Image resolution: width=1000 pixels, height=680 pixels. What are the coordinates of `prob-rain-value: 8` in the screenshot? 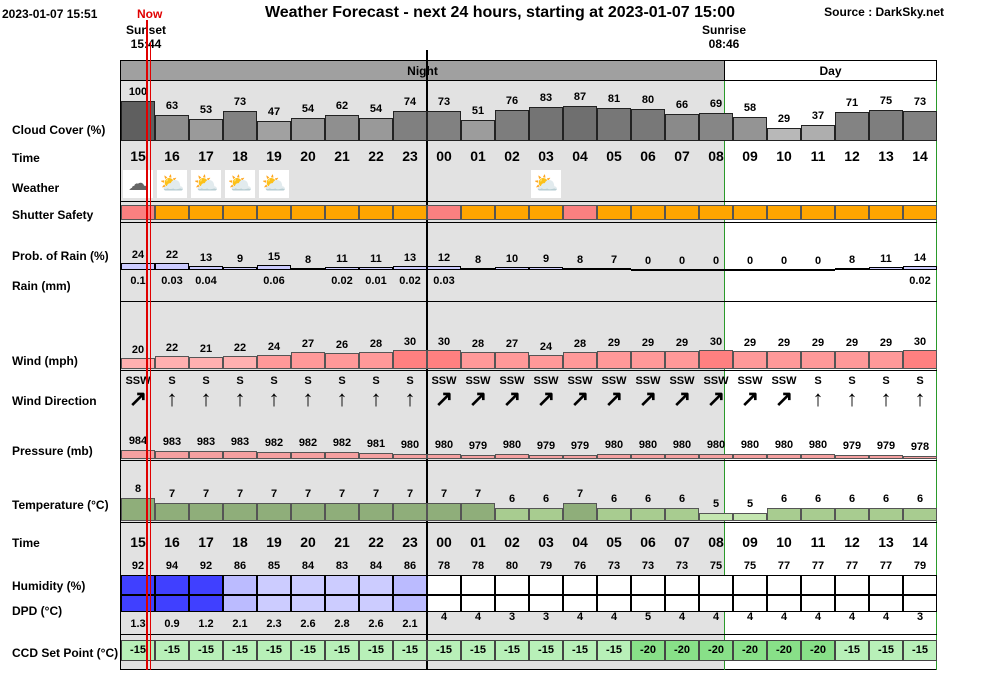 It's located at (852, 260).